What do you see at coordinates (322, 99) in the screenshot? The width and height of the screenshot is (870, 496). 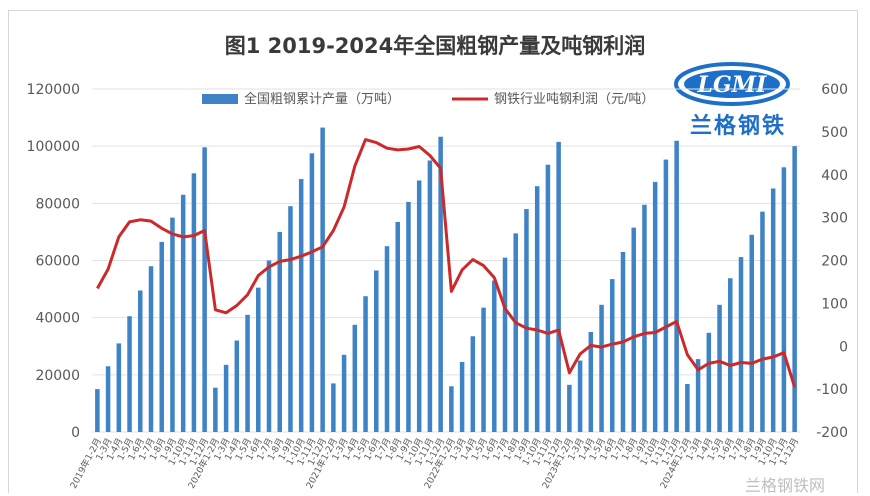 I see `legend-label-production: 全国粗钢累计产量（万吨）` at bounding box center [322, 99].